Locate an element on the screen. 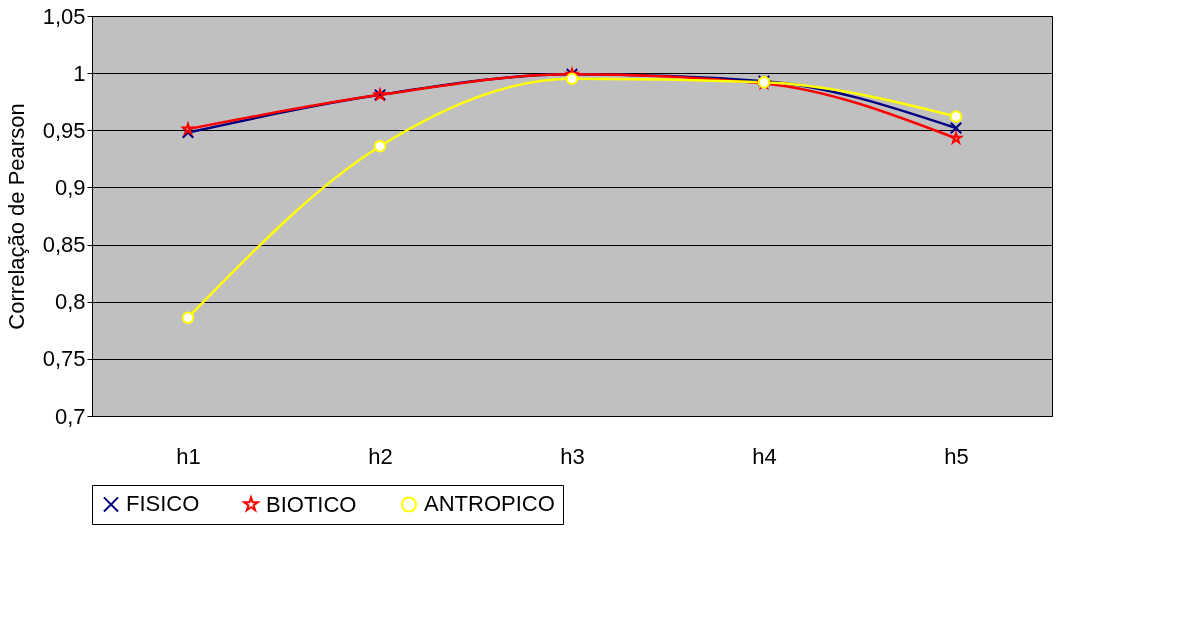 The width and height of the screenshot is (1191, 630). x-tick-label: h3 is located at coordinates (572, 456).